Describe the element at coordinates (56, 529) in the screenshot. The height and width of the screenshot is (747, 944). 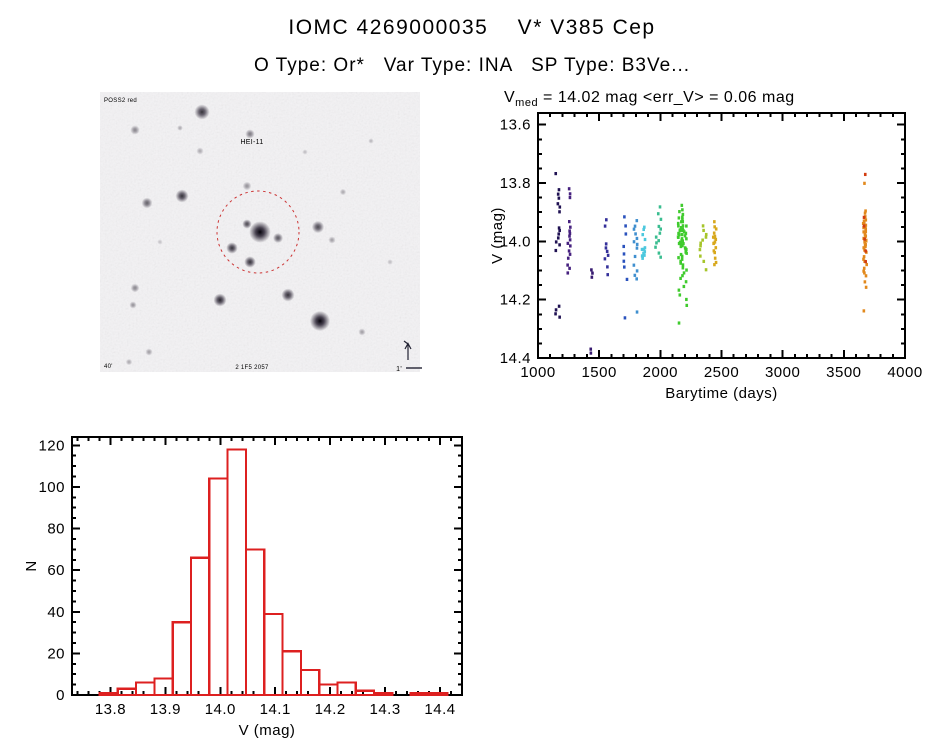
I see `y-tick-label: 80` at that location.